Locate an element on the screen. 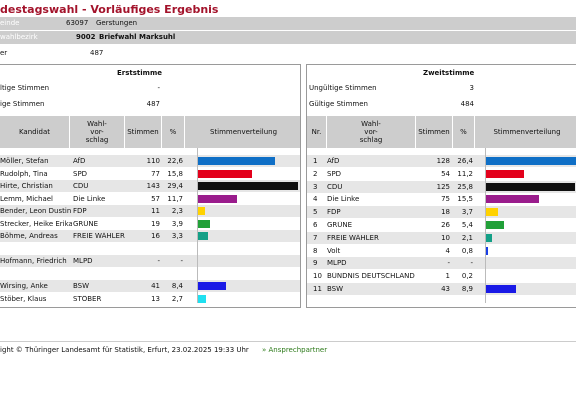 The image size is (576, 400). prozent-value: 11,2 is located at coordinates (465, 173).